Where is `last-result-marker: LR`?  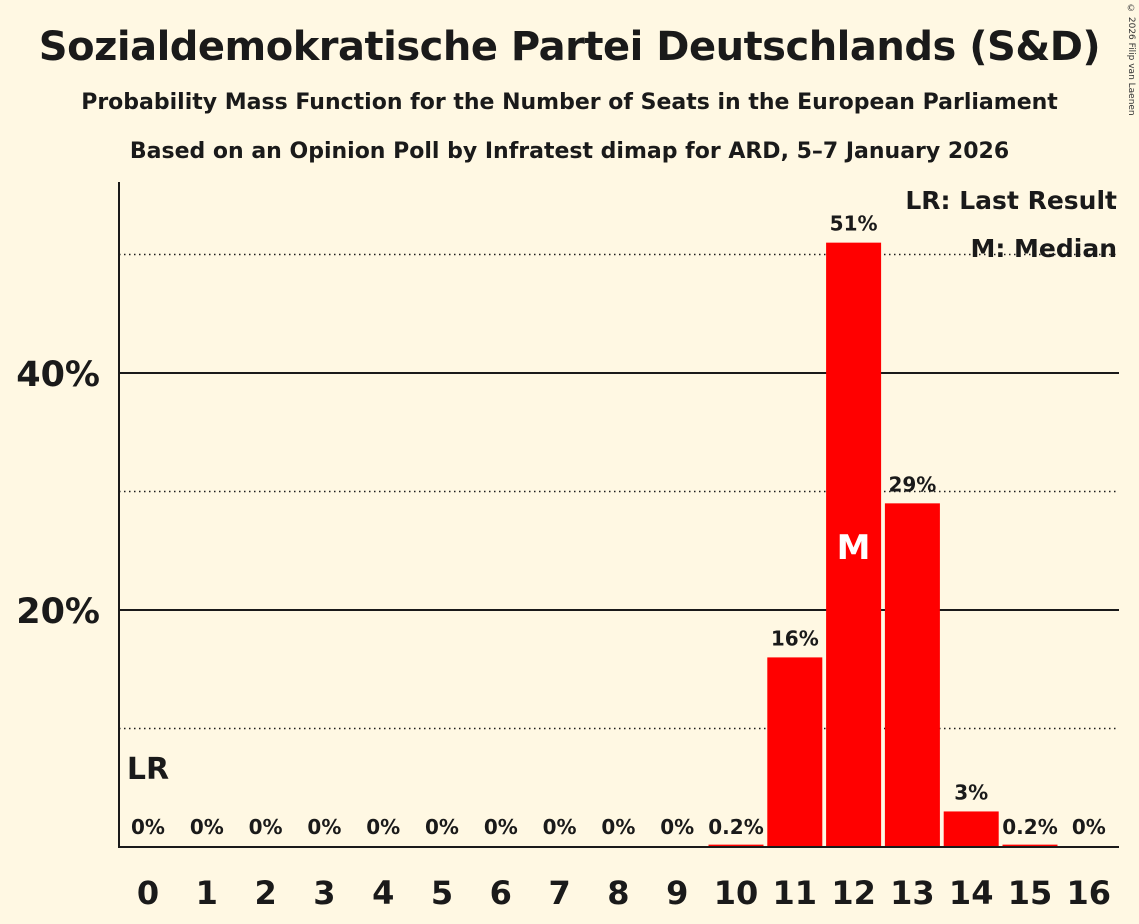
last-result-marker: LR is located at coordinates (148, 769).